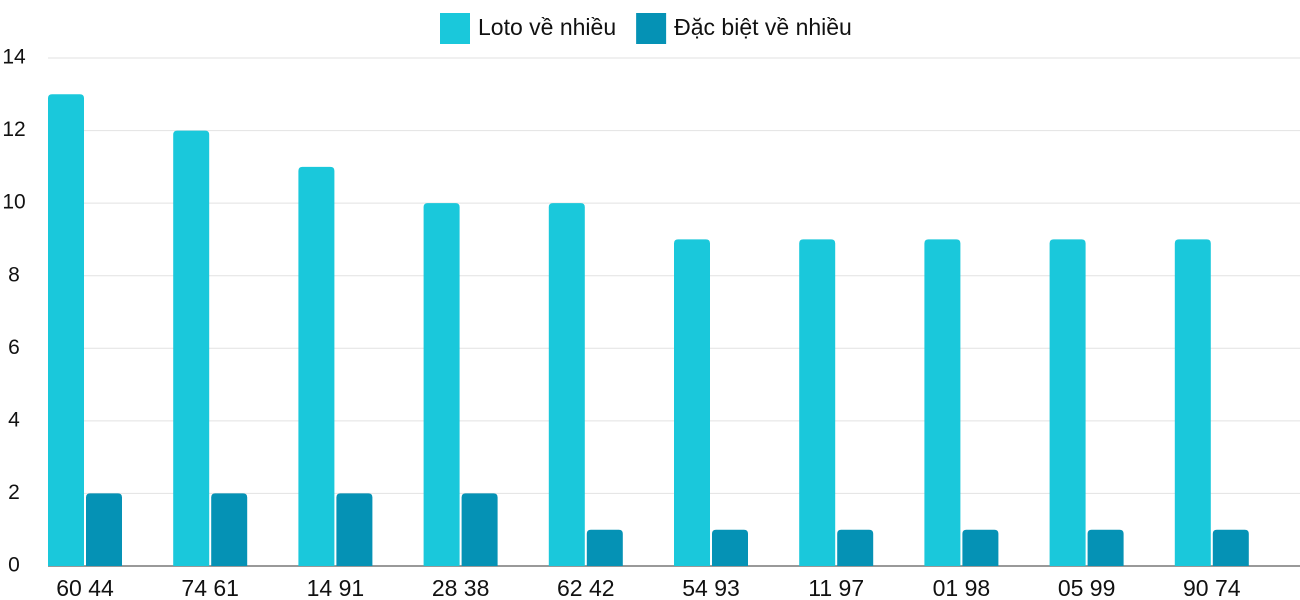 The image size is (1300, 600). I want to click on y-tick-label: 0, so click(14, 565).